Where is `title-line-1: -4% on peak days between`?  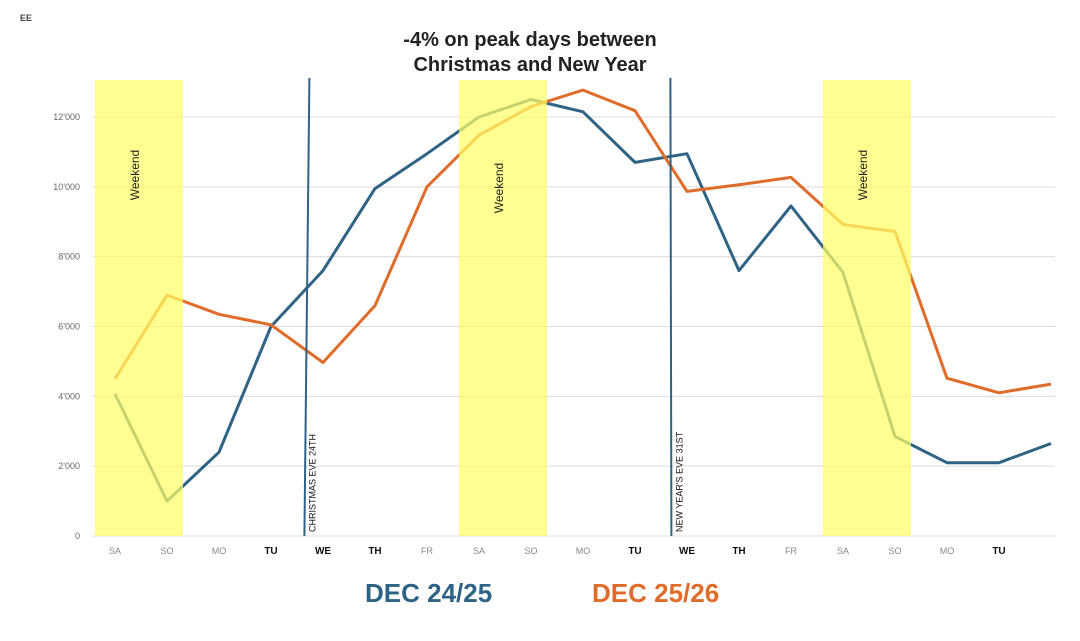 title-line-1: -4% on peak days between is located at coordinates (530, 40).